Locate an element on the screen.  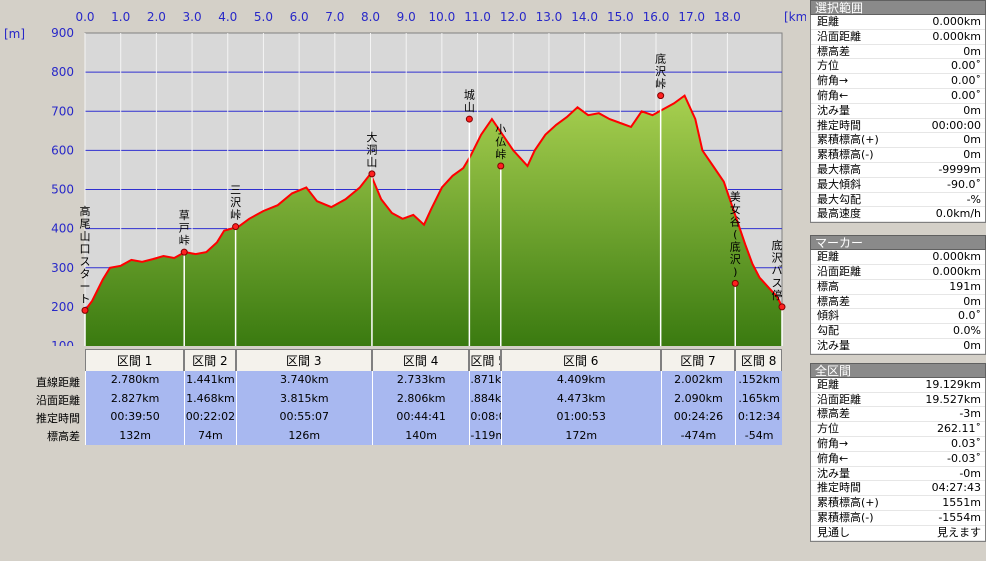
x-tick-label-18: 18.0 is located at coordinates (727, 17).